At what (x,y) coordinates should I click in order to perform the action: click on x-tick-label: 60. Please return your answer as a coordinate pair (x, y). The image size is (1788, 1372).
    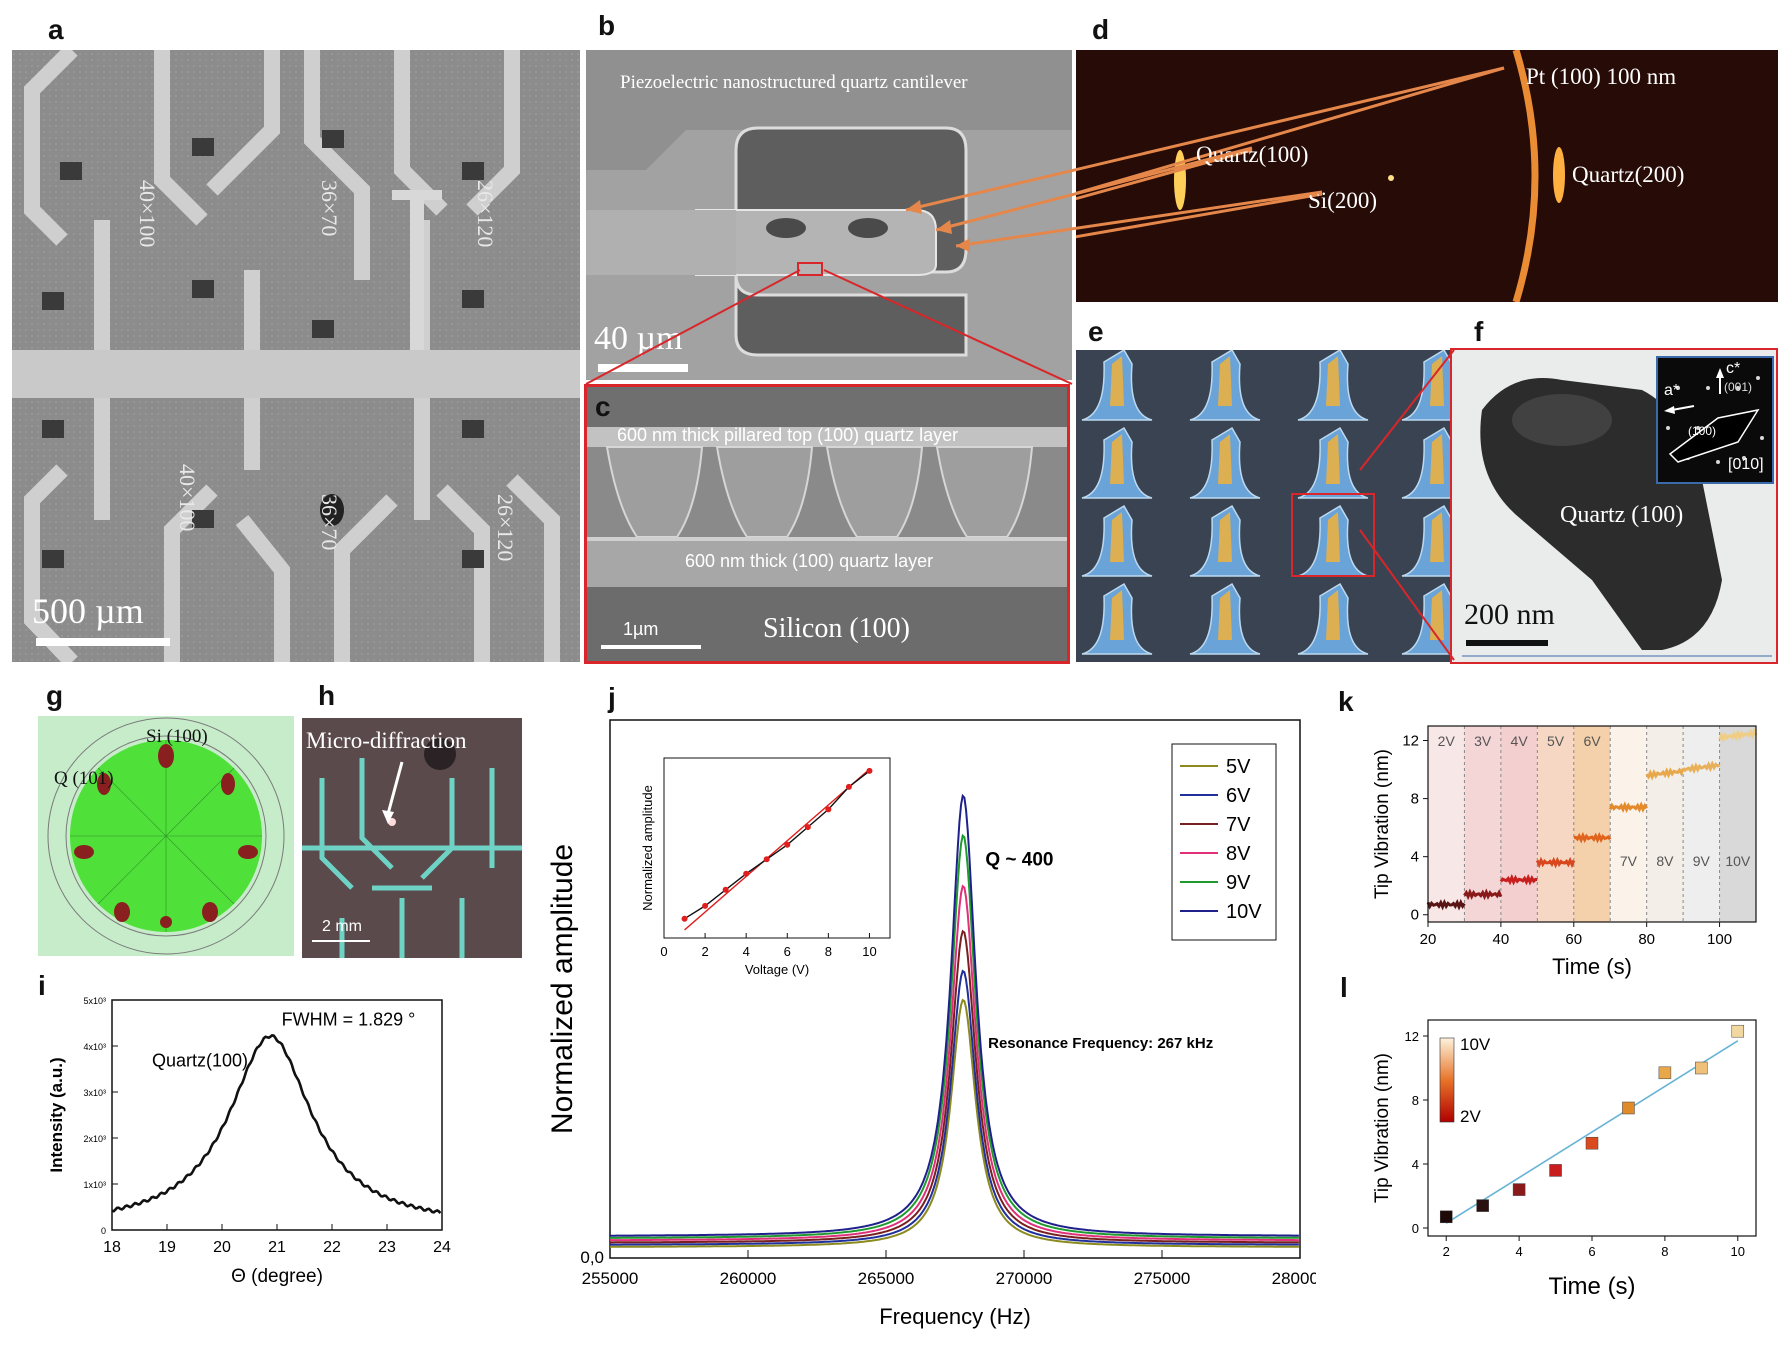
    Looking at the image, I should click on (1573, 939).